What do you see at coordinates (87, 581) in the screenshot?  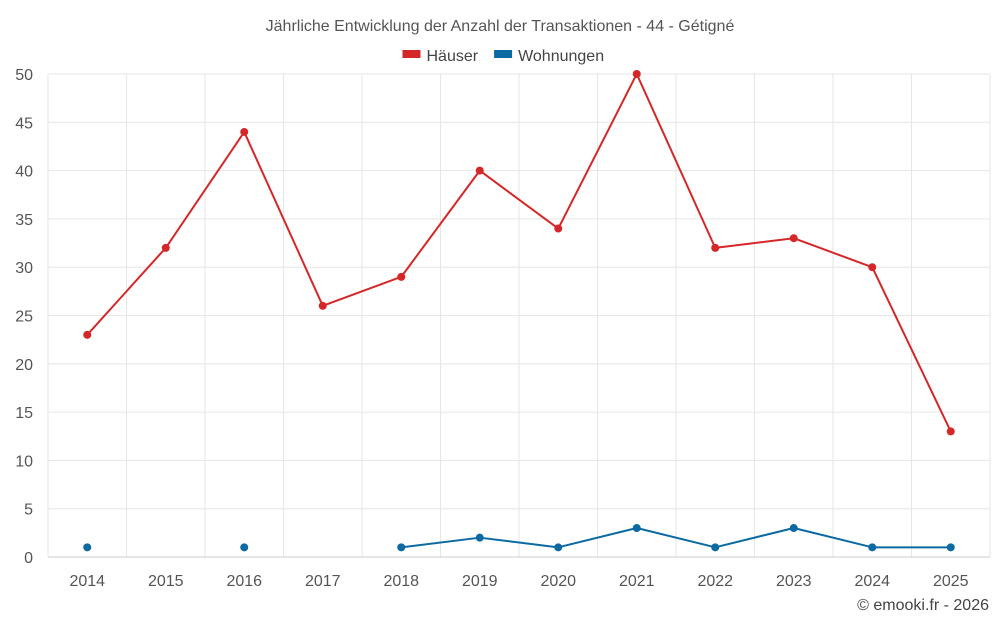 I see `x-tick-label: 2014` at bounding box center [87, 581].